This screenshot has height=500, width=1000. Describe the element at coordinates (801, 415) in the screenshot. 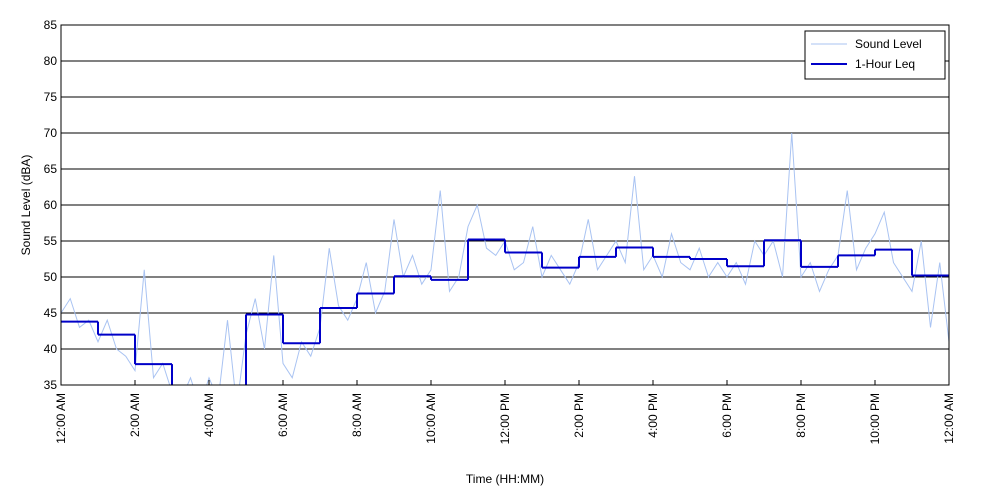

I see `x-tick-label: 8:00 PM` at that location.